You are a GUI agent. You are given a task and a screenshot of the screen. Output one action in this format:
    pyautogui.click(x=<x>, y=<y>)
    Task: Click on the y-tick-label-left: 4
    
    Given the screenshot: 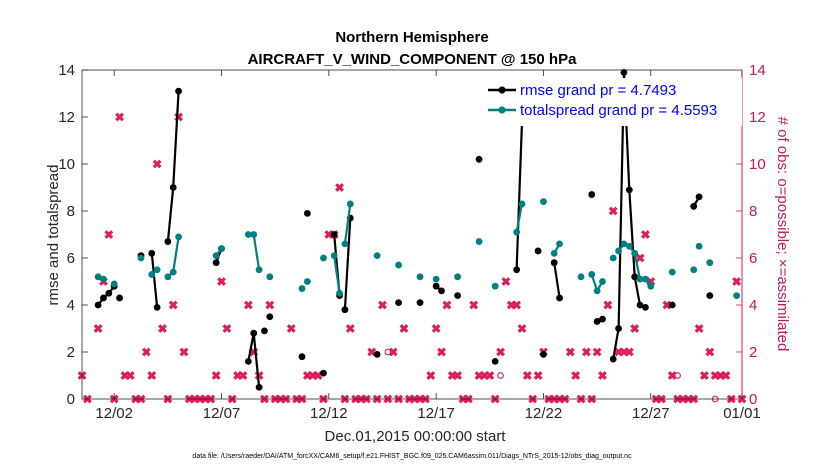 What is the action you would take?
    pyautogui.click(x=71, y=305)
    